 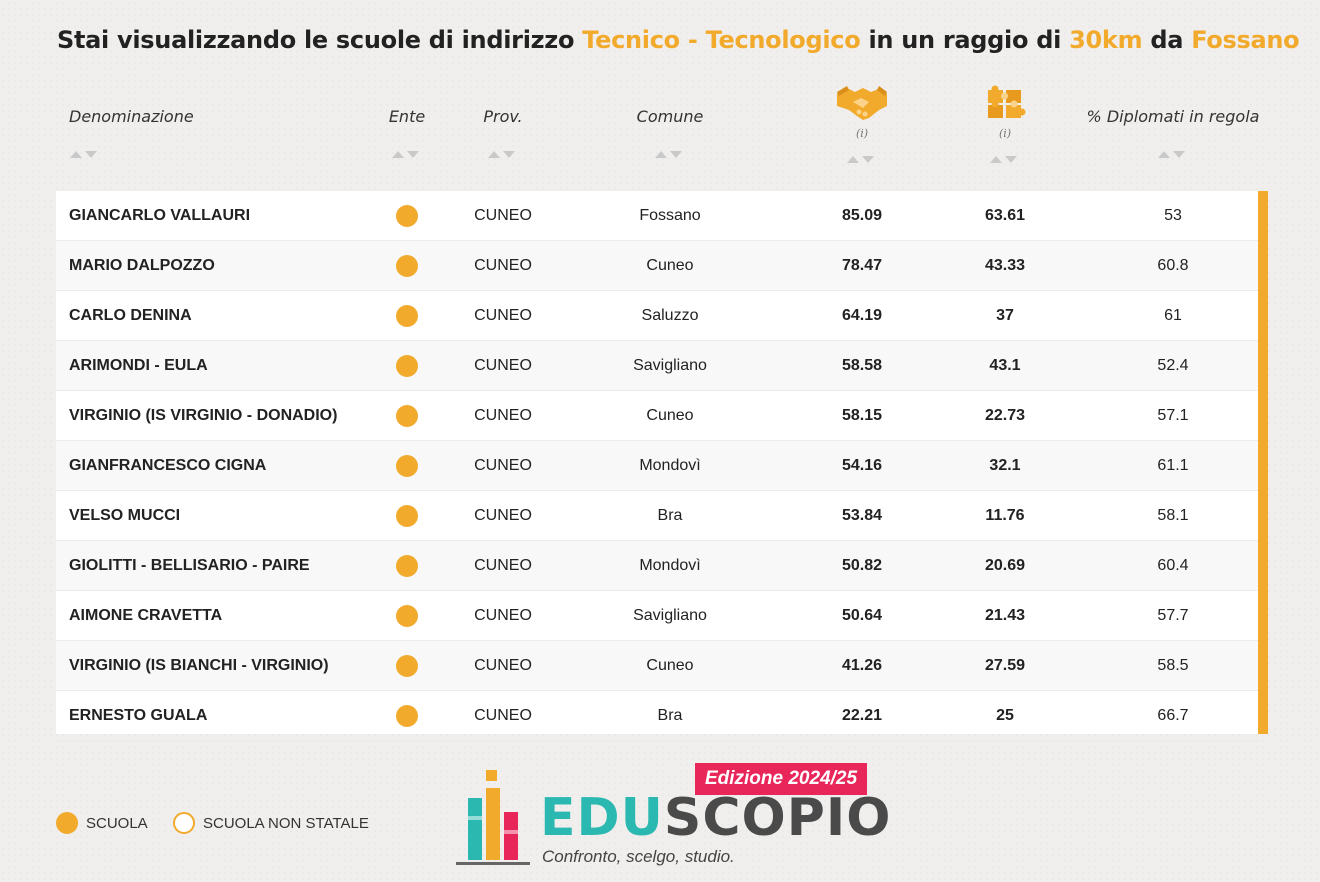 What do you see at coordinates (602, 818) in the screenshot?
I see `brand-edu: EDU` at bounding box center [602, 818].